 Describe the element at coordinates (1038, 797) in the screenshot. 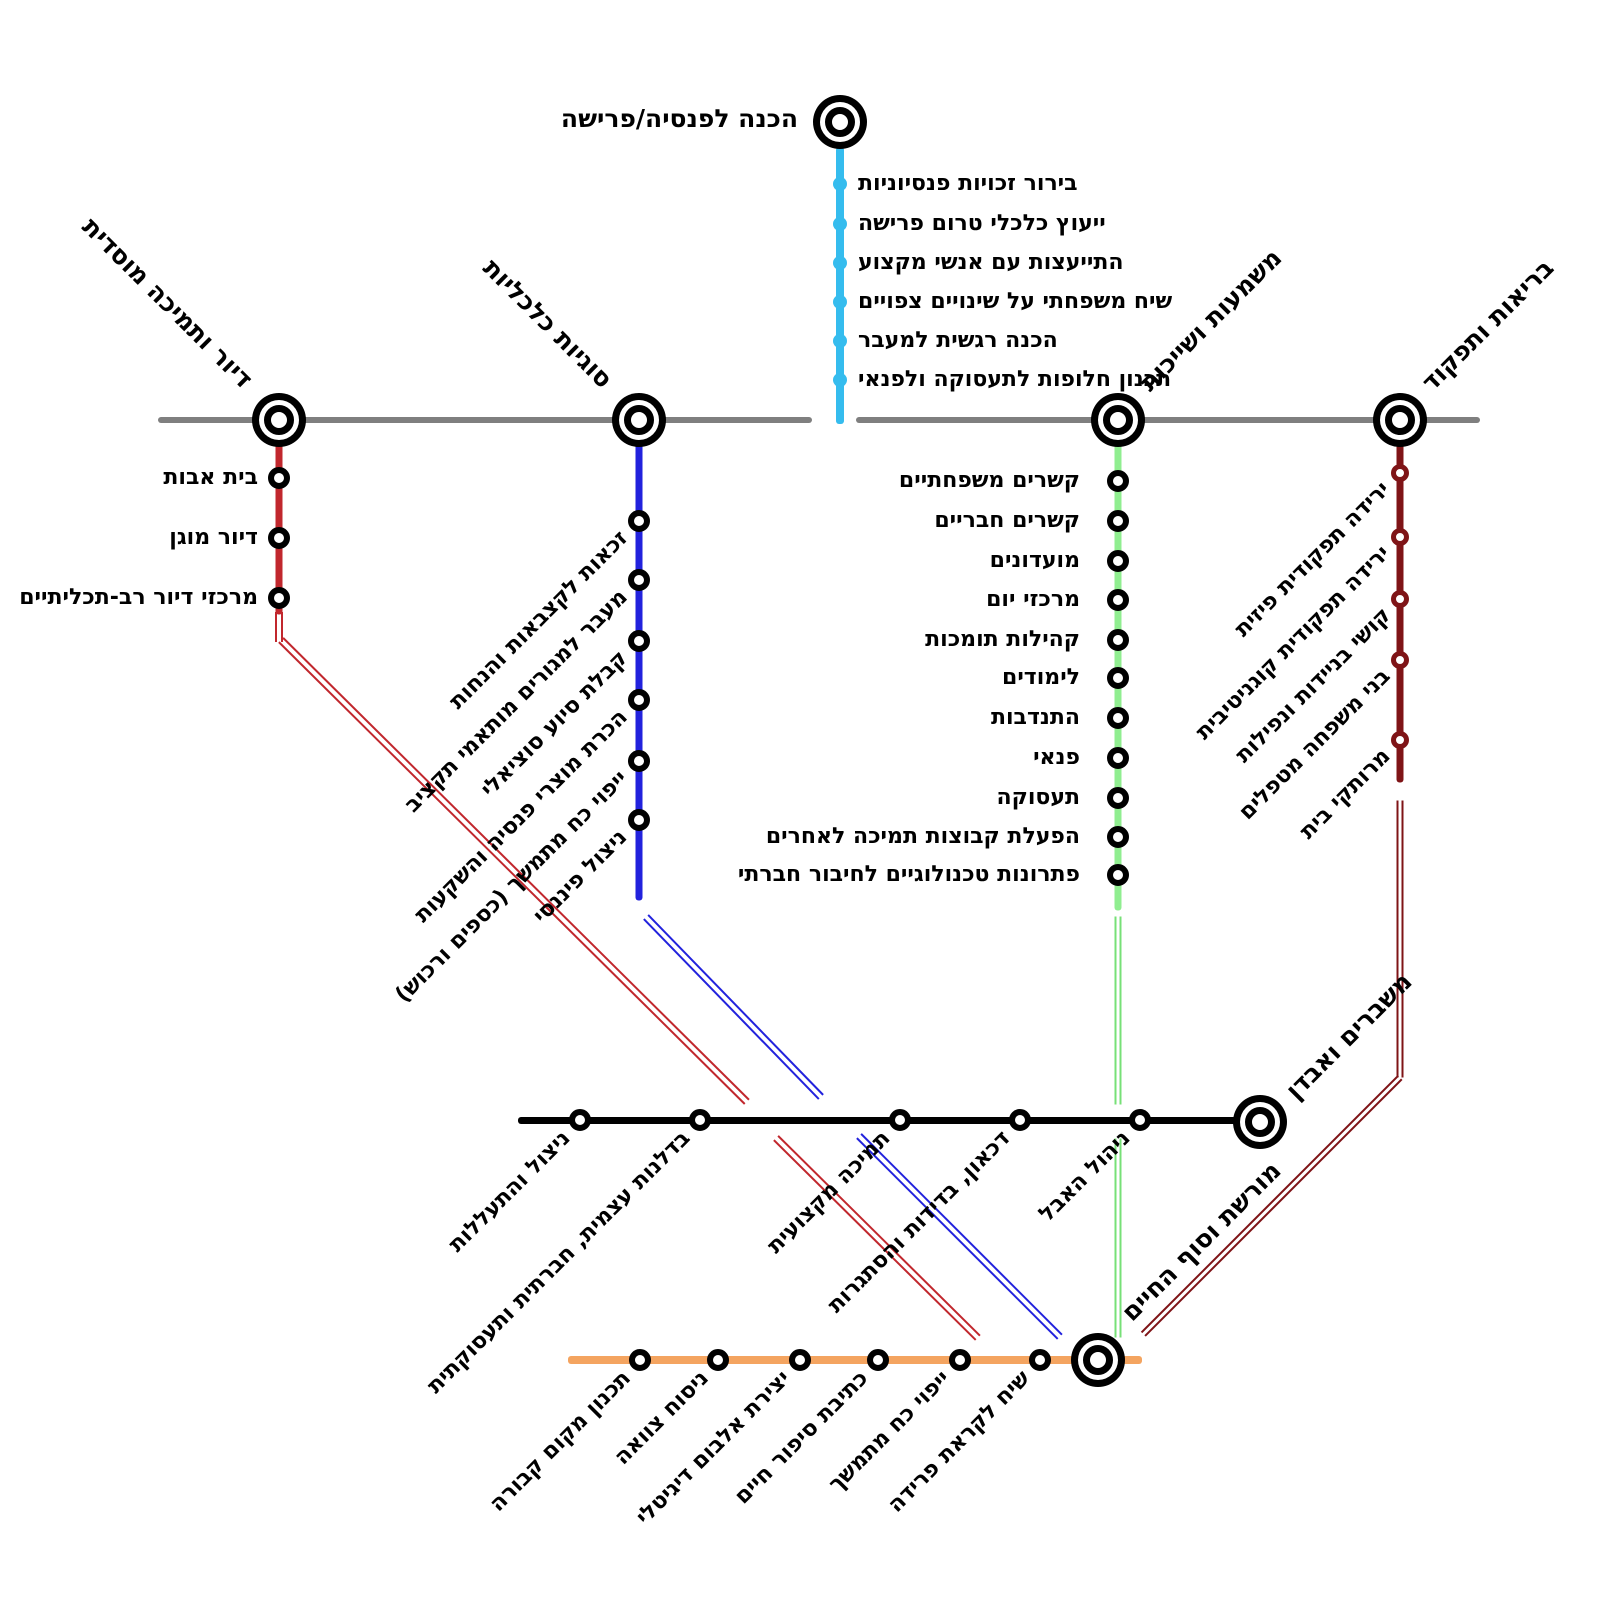

I see `stop-label-meaning-belonging: תעסוקה` at that location.